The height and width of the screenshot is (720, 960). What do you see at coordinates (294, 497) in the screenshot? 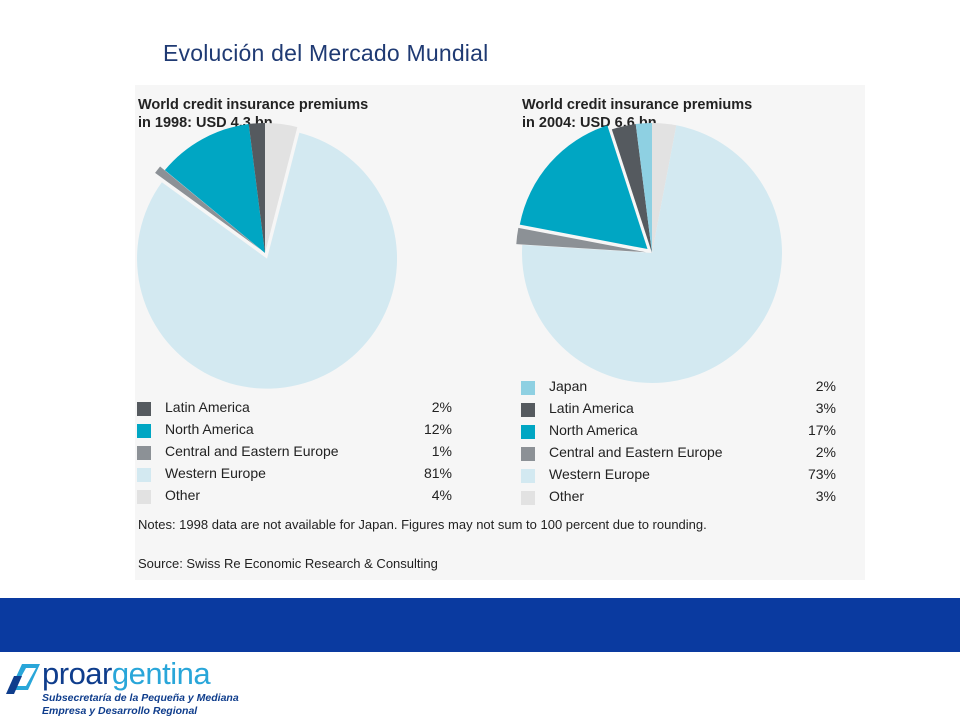
I see `legend-item-other: Other 4%` at bounding box center [294, 497].